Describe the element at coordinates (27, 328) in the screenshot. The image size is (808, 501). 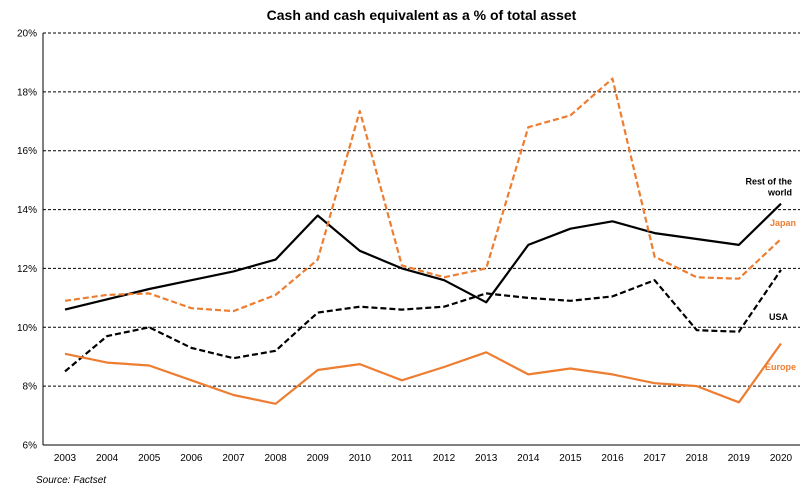
I see `y-tick-label: 10%` at that location.